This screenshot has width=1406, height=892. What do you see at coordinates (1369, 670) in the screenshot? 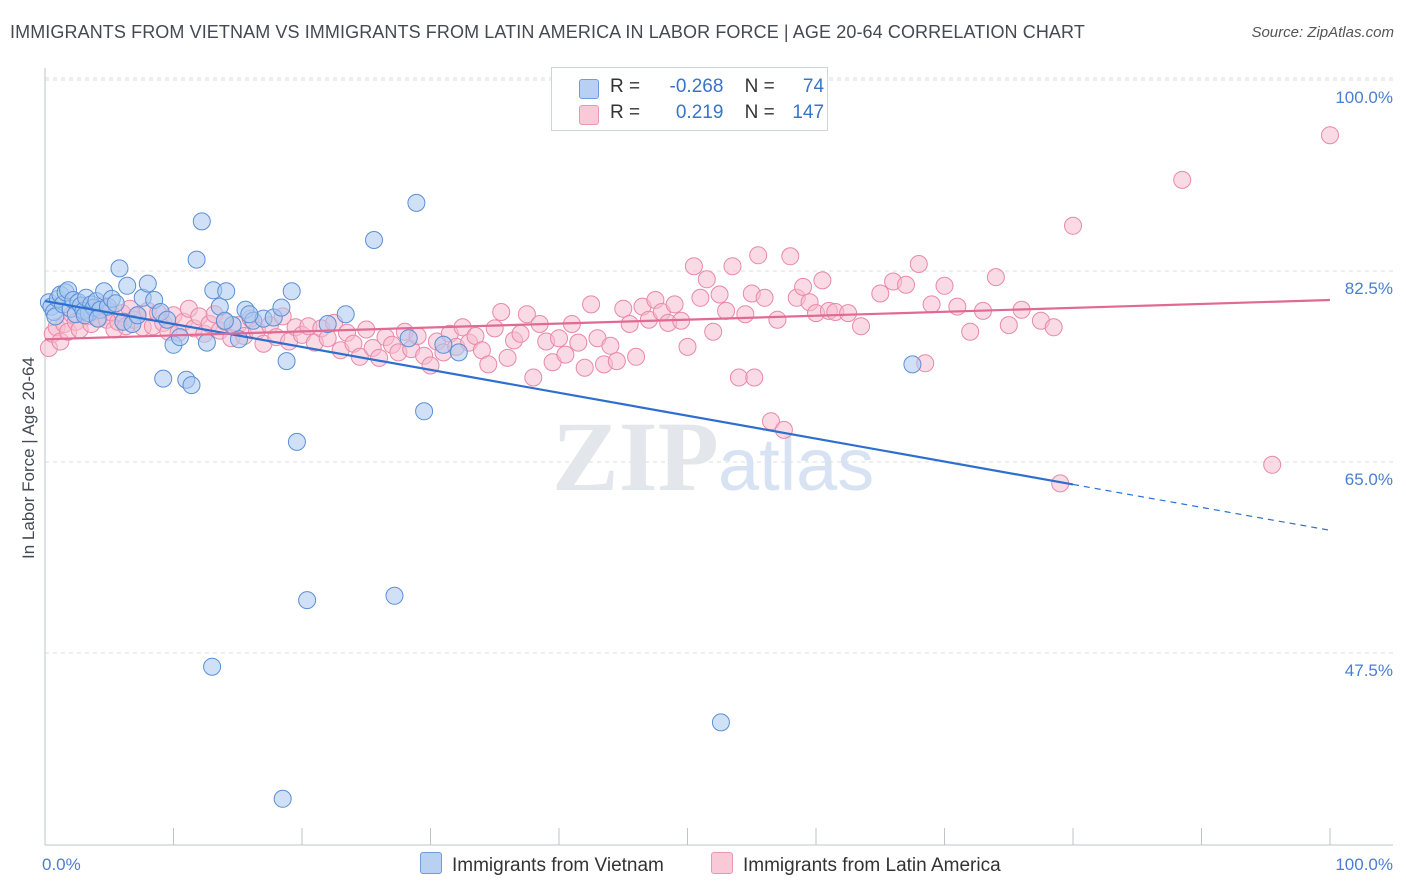
I see `y-tick-label: 47.5%` at bounding box center [1369, 670].